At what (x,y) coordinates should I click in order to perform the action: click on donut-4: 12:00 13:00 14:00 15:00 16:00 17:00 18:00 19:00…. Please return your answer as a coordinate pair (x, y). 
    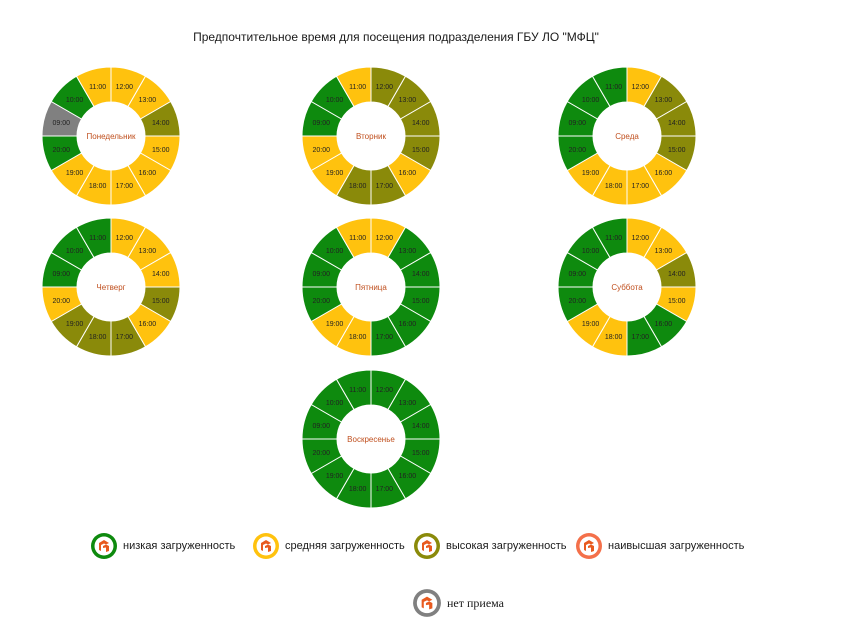
    Looking at the image, I should click on (111, 287).